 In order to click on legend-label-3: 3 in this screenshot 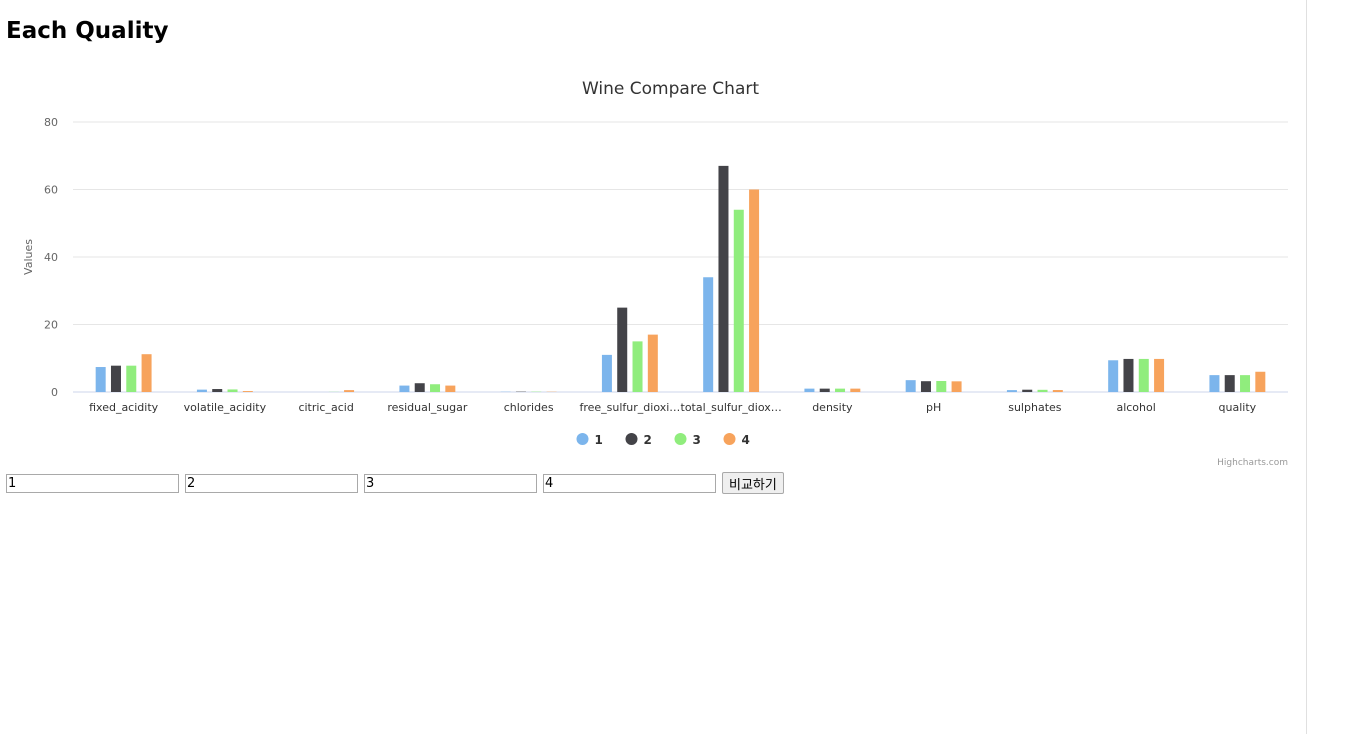, I will do `click(697, 440)`.